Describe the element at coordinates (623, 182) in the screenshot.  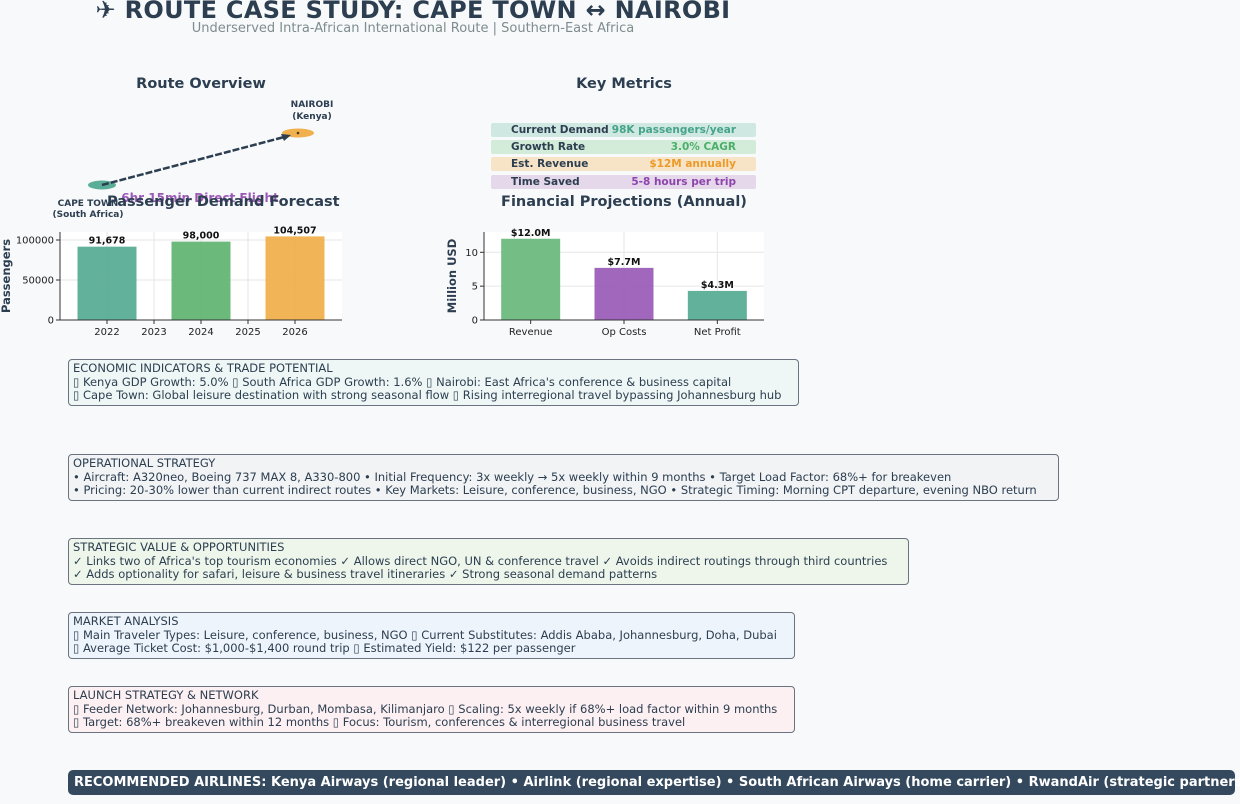
I see `metric-time-saved: Time Saved 5-8 hours per trip` at that location.